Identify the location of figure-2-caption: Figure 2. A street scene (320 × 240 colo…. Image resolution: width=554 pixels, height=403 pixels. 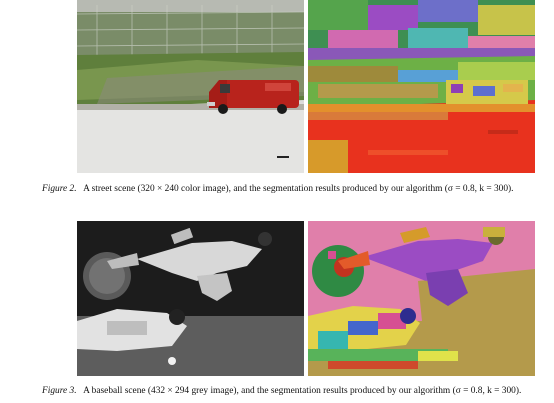
(278, 189).